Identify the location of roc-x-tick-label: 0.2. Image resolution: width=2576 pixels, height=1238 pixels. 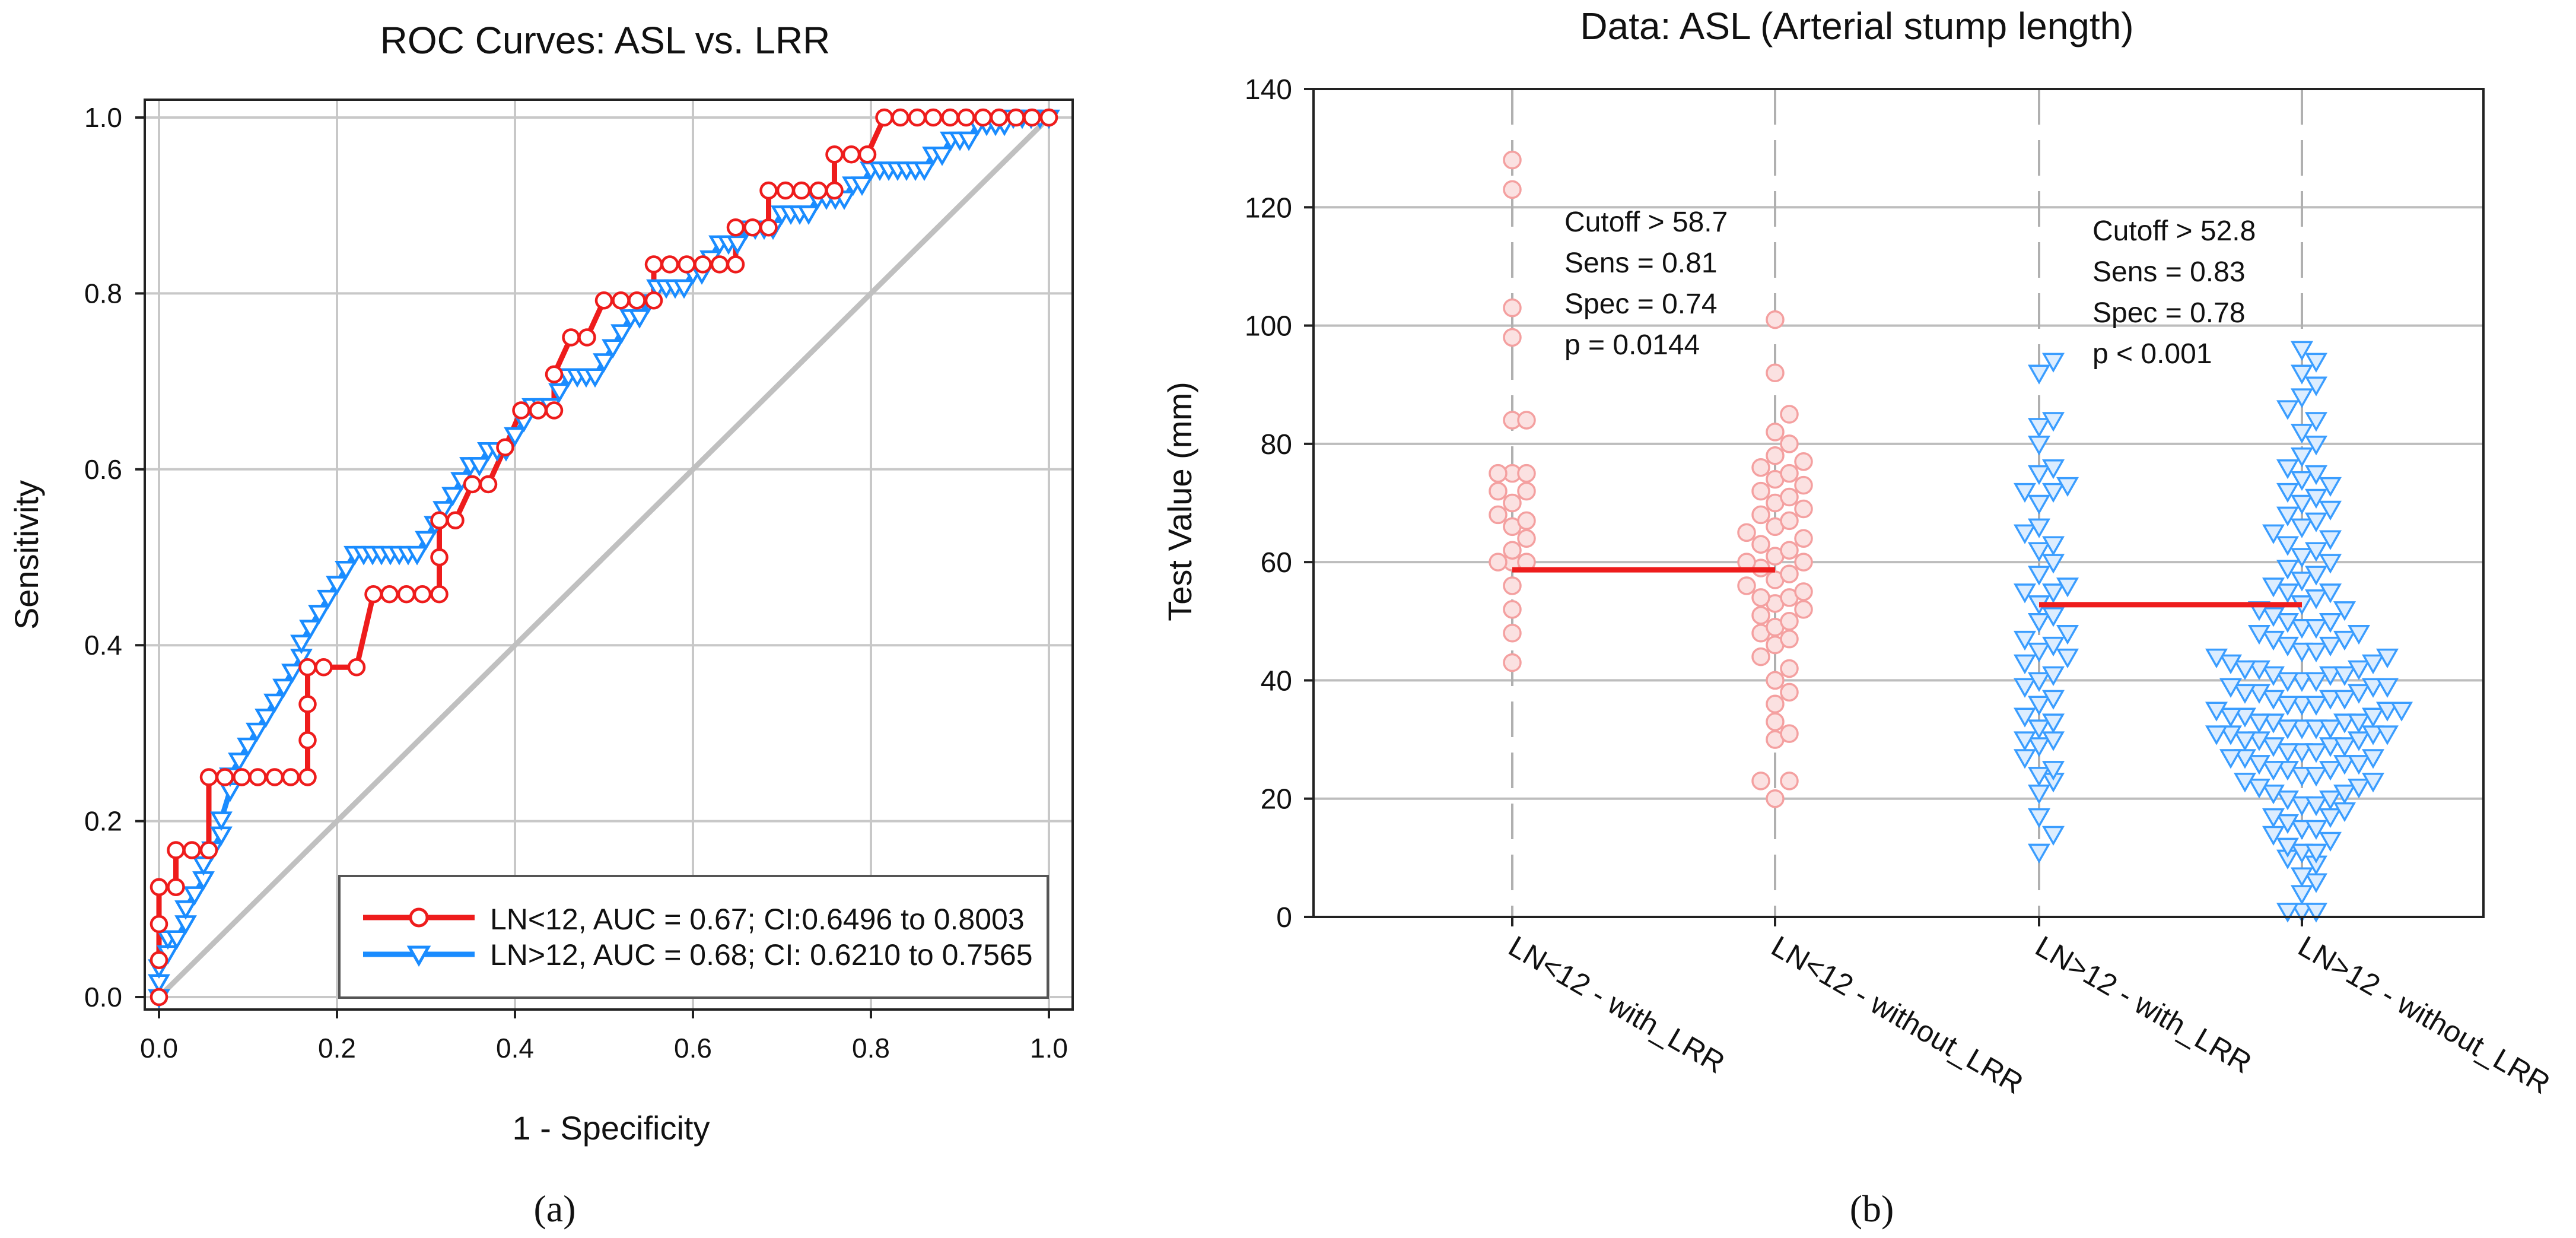
(337, 1048).